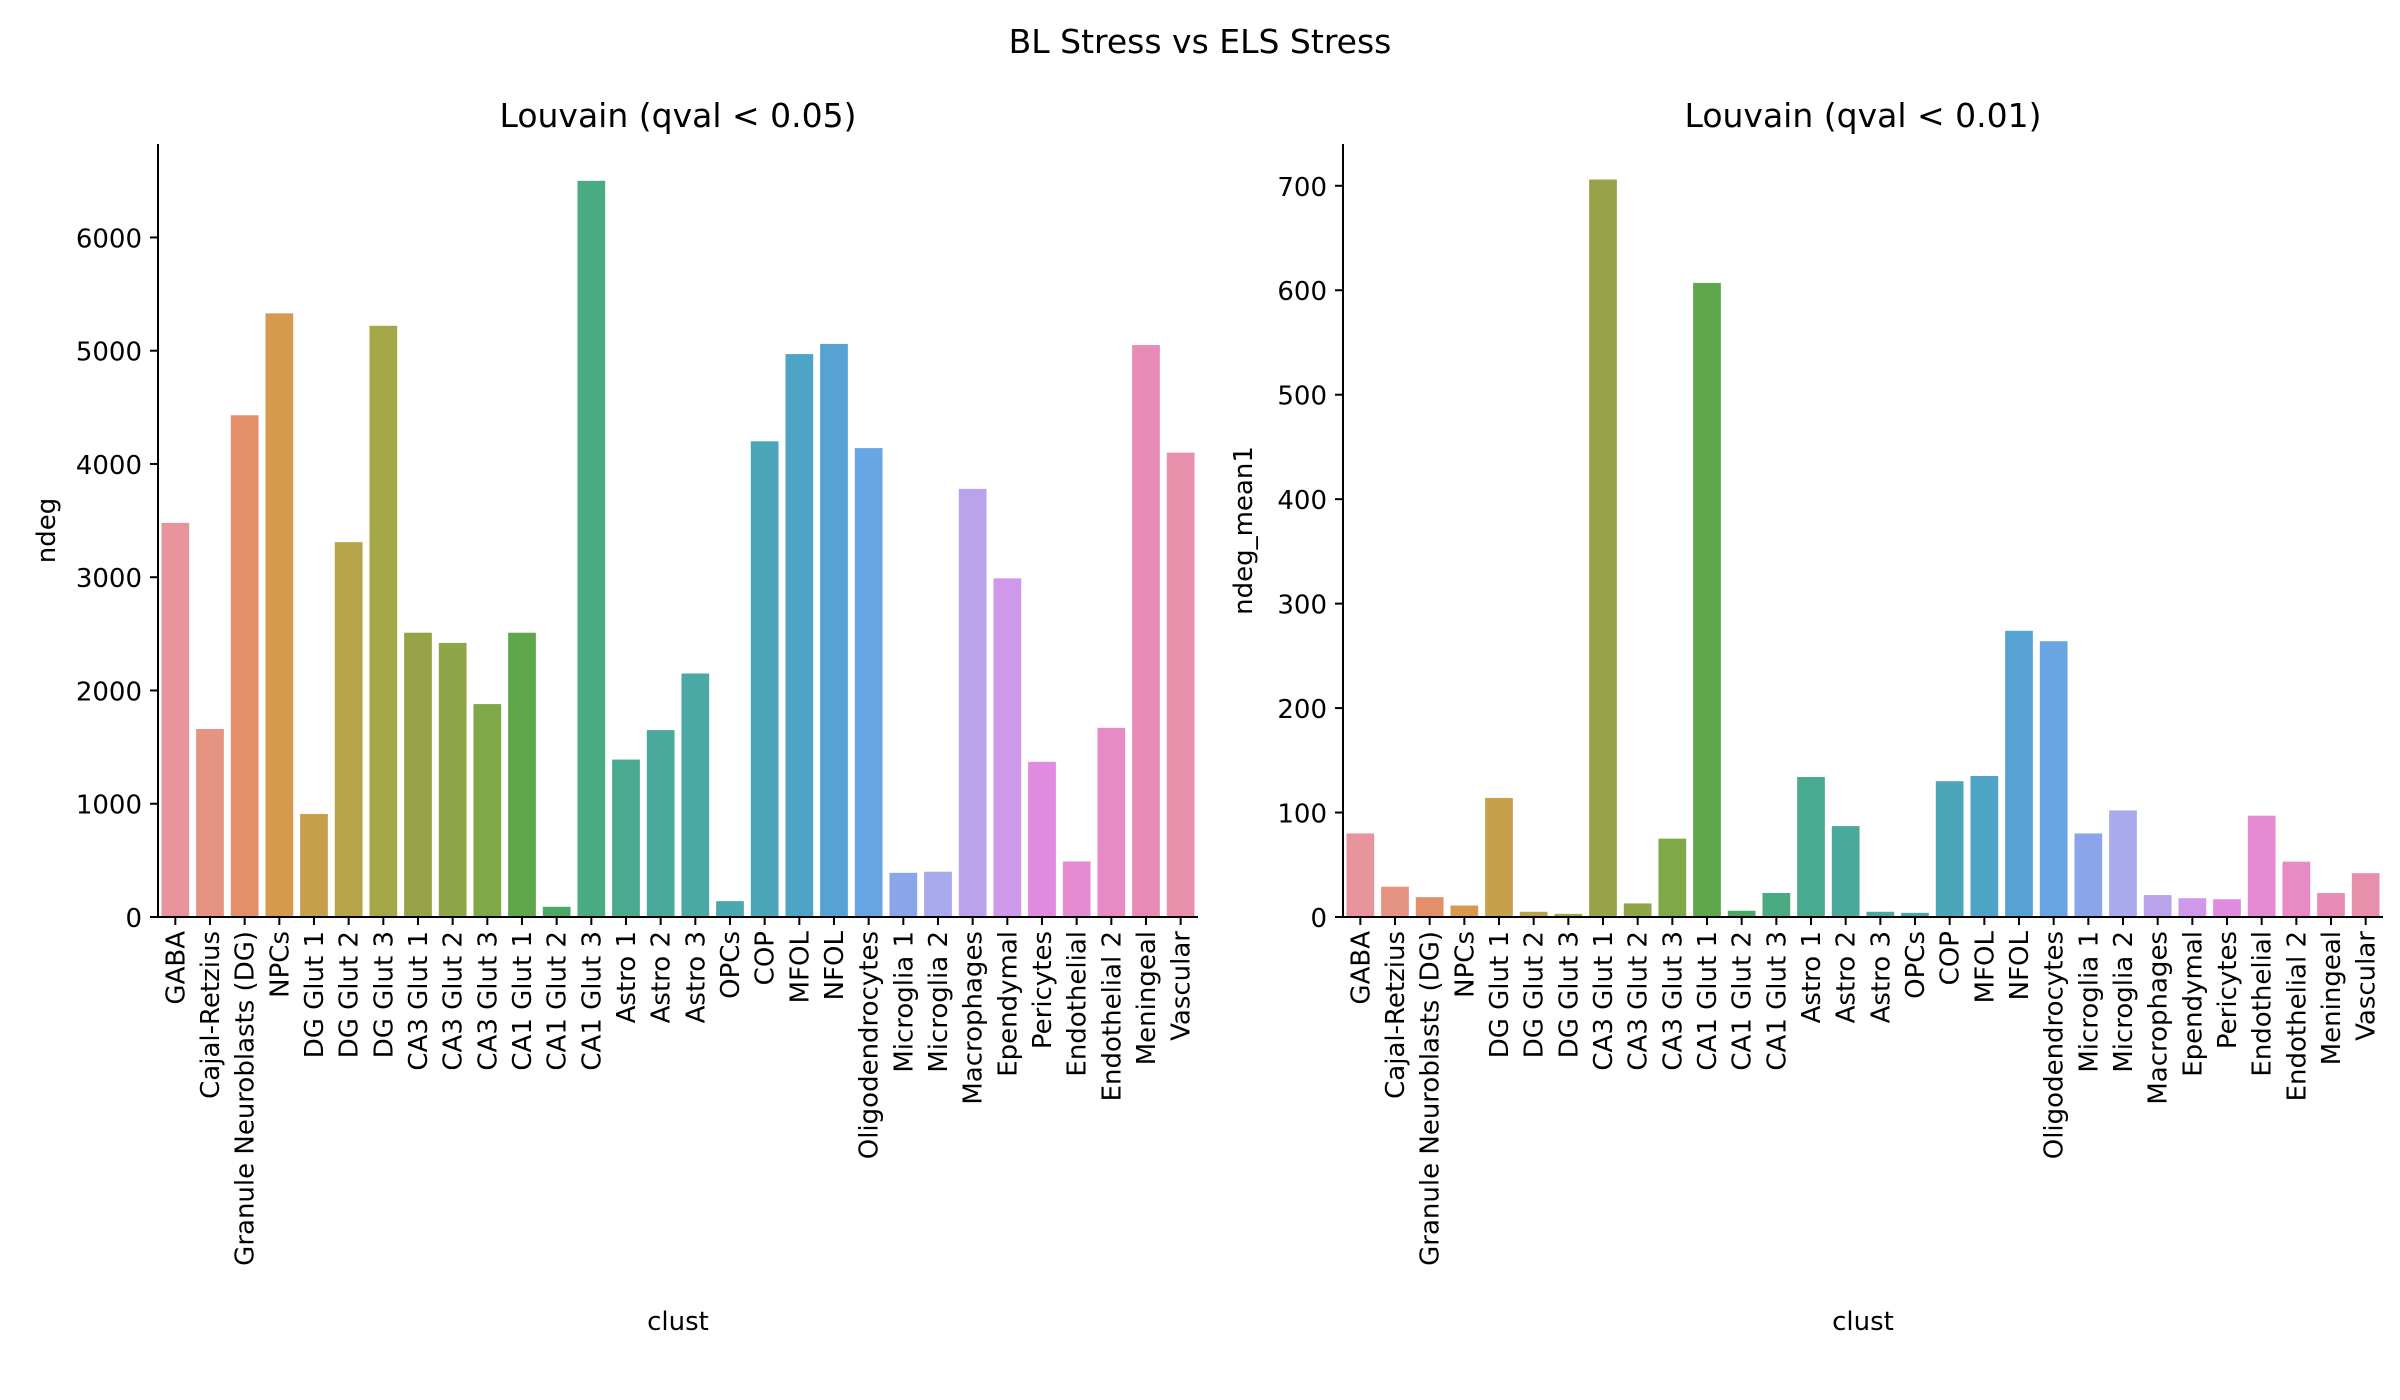  What do you see at coordinates (109, 466) in the screenshot?
I see `y-tick-label: 4000` at bounding box center [109, 466].